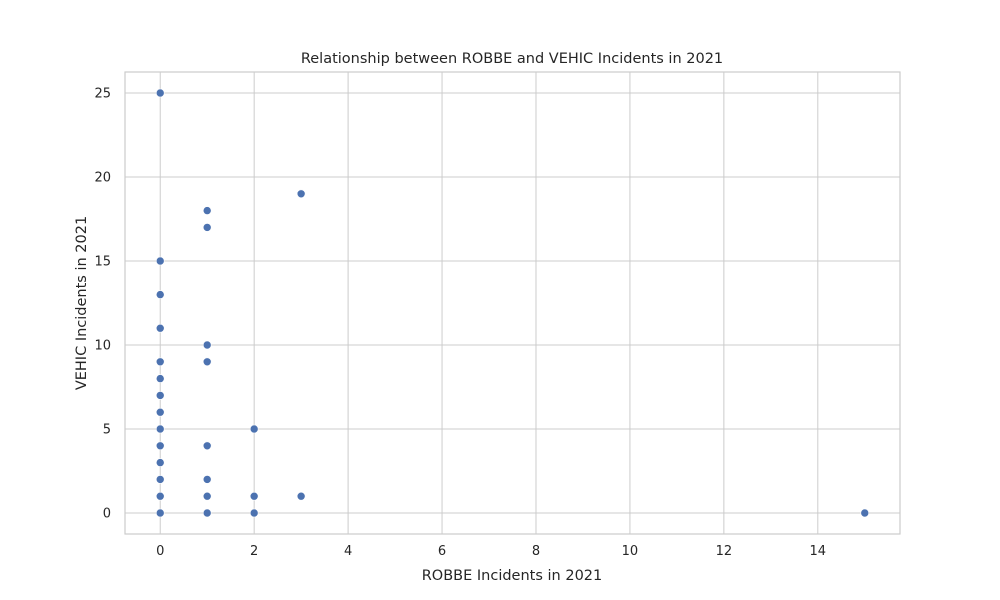 The width and height of the screenshot is (1000, 600). What do you see at coordinates (512, 576) in the screenshot?
I see `x-axis-label: ROBBE Incidents in 2021` at bounding box center [512, 576].